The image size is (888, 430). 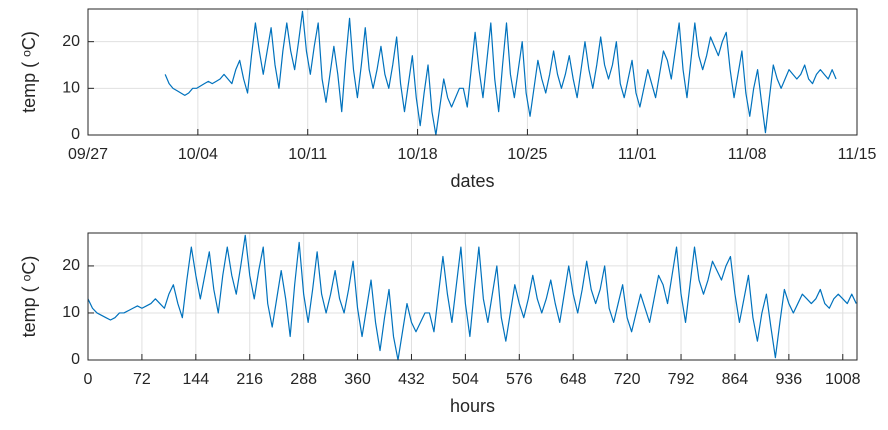 I want to click on x-tick-label: 792, so click(x=681, y=379).